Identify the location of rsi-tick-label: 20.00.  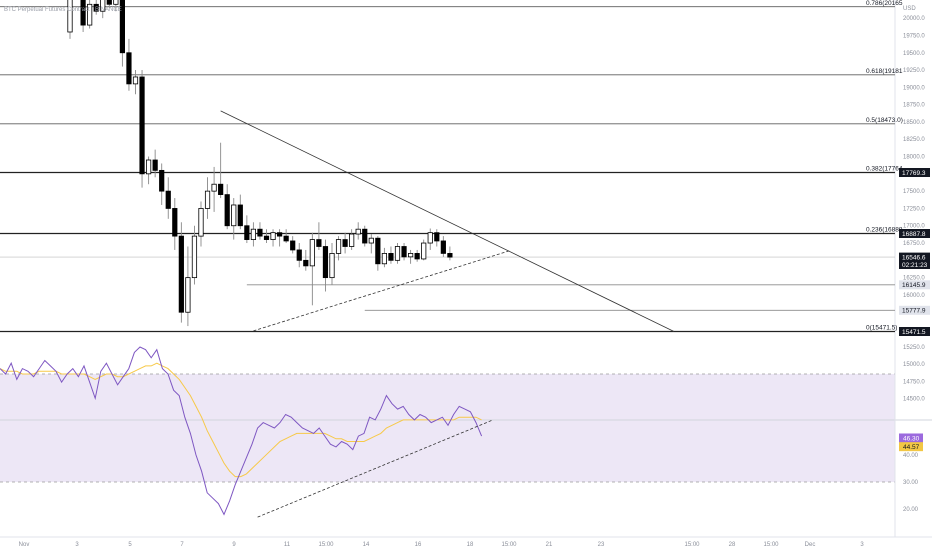
(911, 510).